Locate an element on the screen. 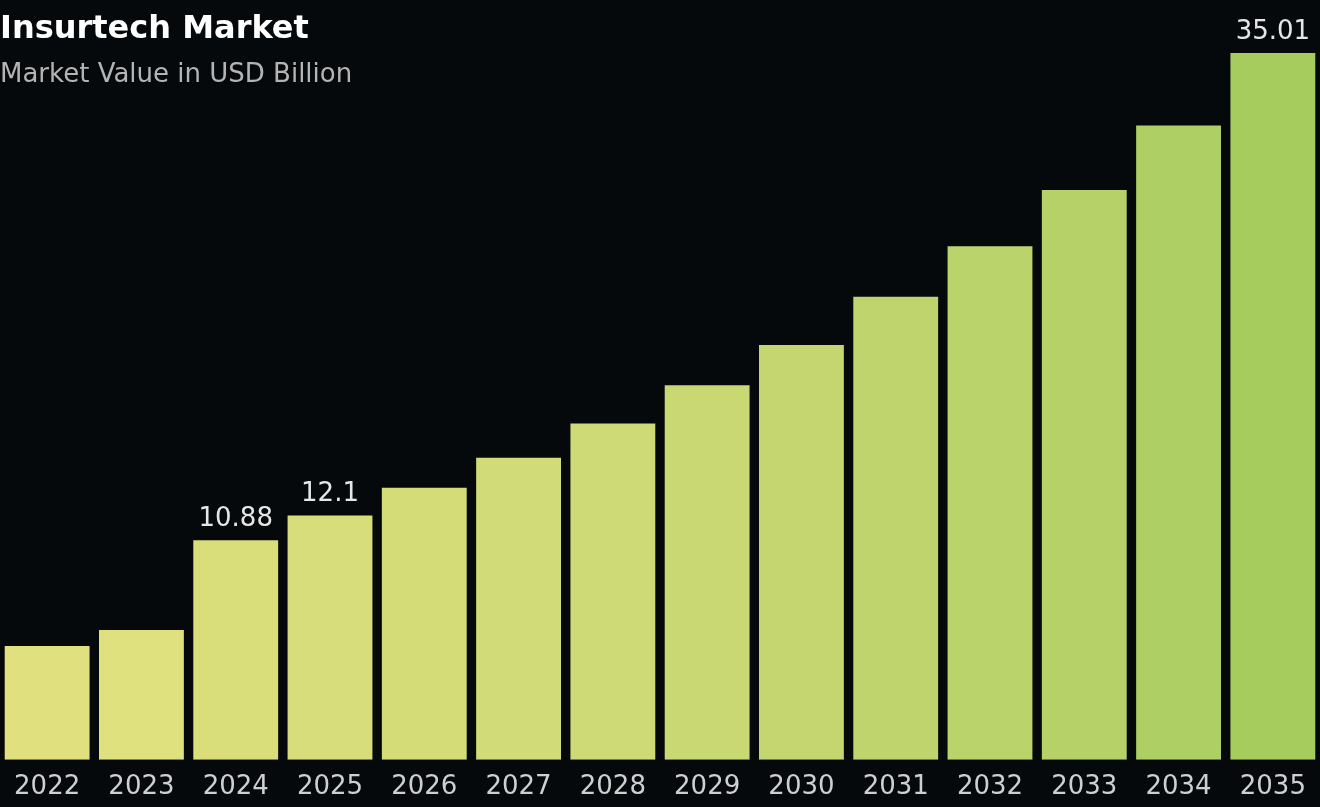 Image resolution: width=1320 pixels, height=807 pixels. x-tick-label: 2027 is located at coordinates (518, 785).